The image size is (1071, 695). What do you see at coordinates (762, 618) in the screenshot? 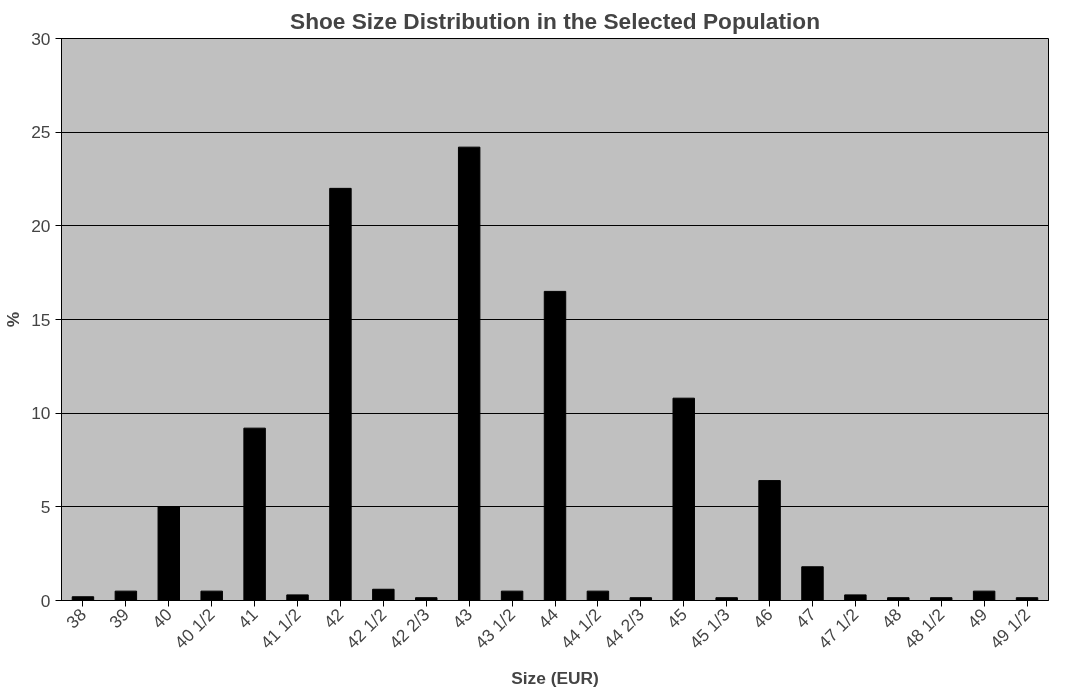
I see `x-tick-label: 46` at bounding box center [762, 618].